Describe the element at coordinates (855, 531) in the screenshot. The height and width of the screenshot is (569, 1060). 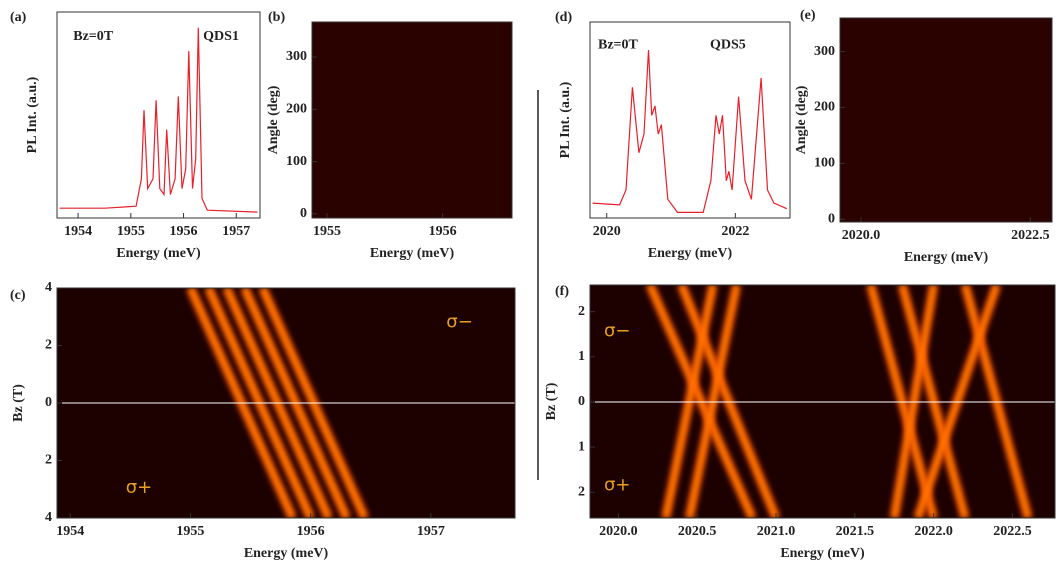
I see `x-tick-label: 2021.5` at that location.